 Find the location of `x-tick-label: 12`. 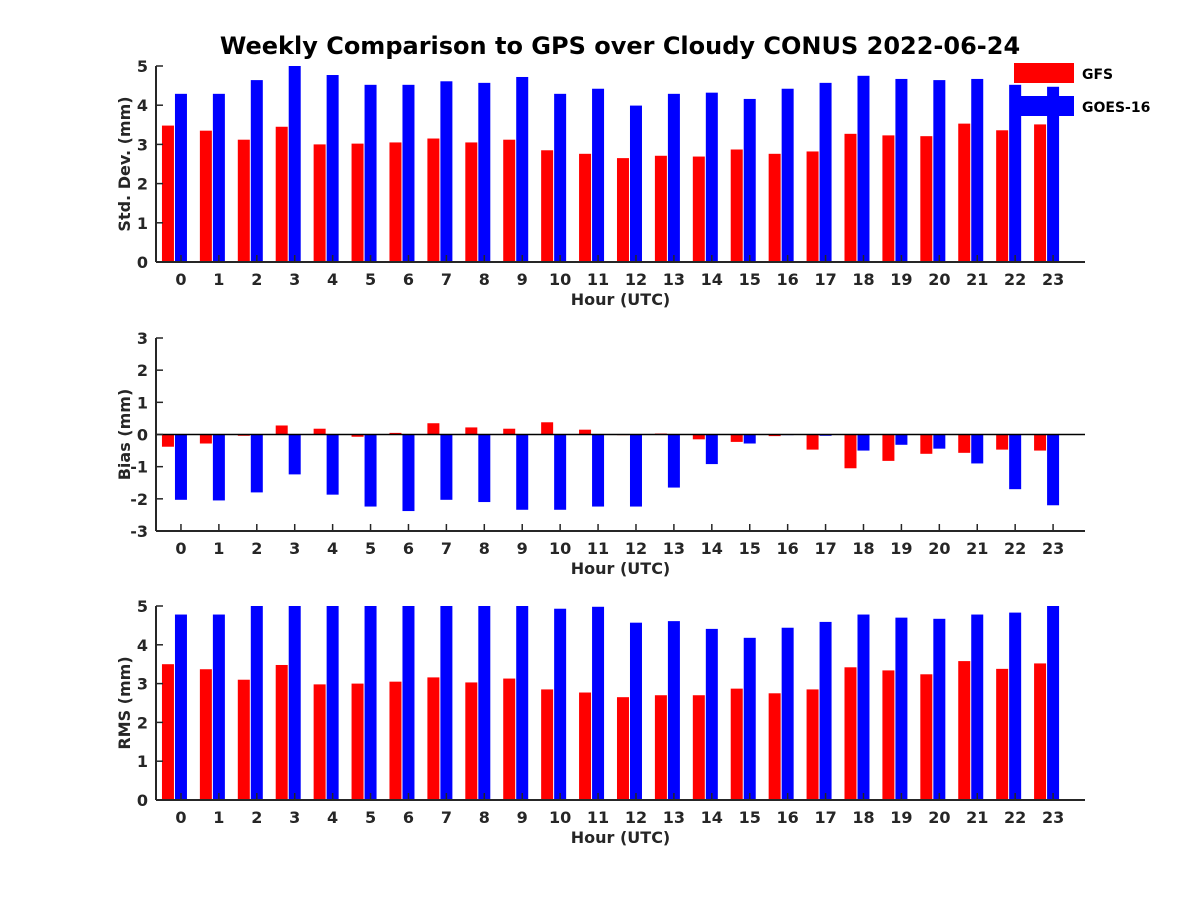

x-tick-label: 12 is located at coordinates (636, 817).